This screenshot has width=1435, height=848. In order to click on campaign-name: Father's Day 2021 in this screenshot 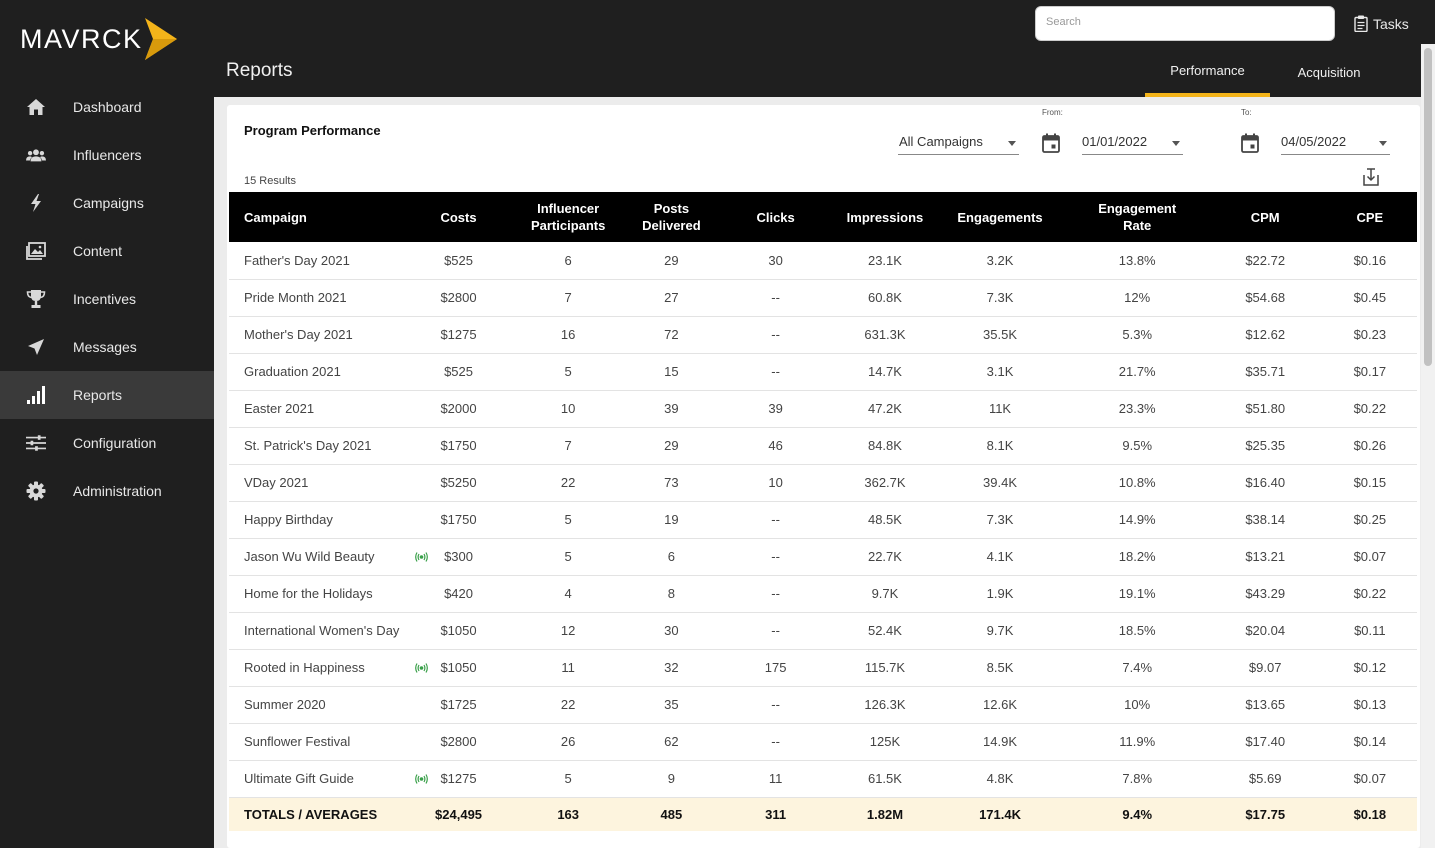, I will do `click(319, 260)`.